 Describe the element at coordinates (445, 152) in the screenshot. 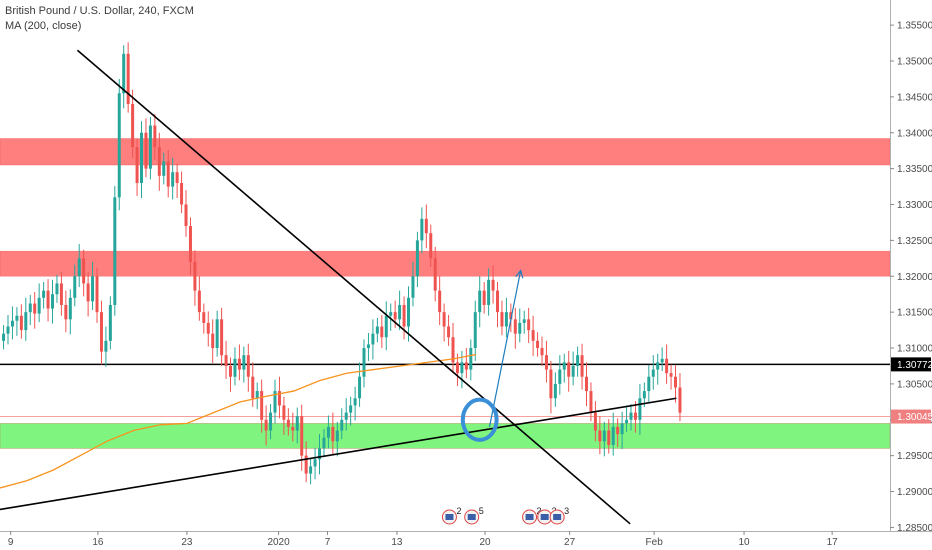

I see `zone-resistance-high` at that location.